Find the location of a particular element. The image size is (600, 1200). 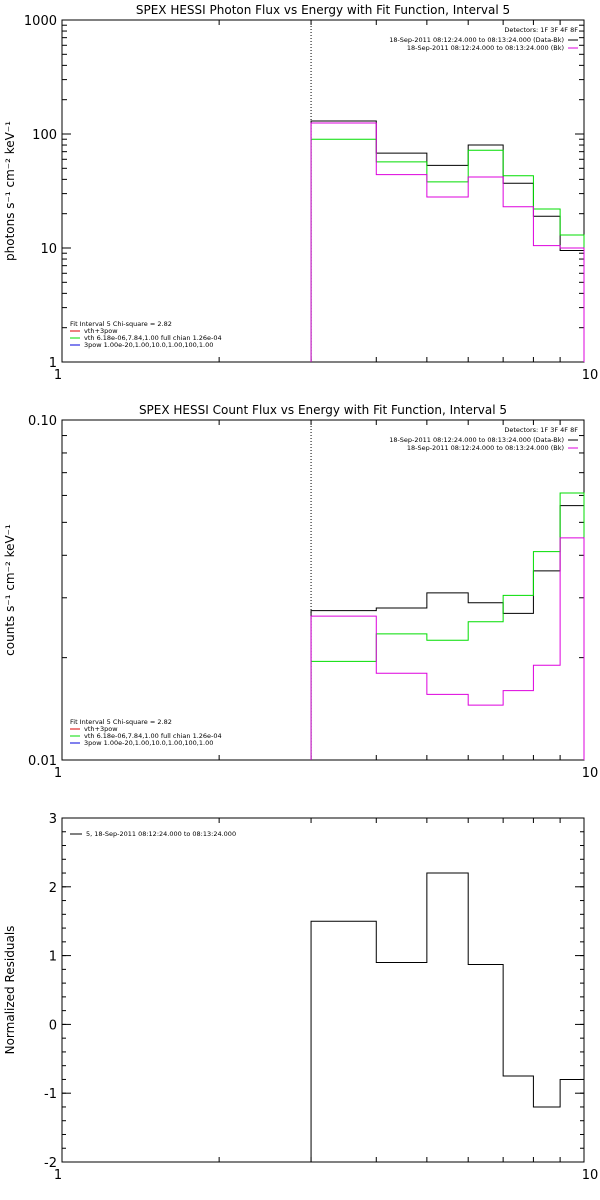

y-tick-label: 3 is located at coordinates (53, 819).